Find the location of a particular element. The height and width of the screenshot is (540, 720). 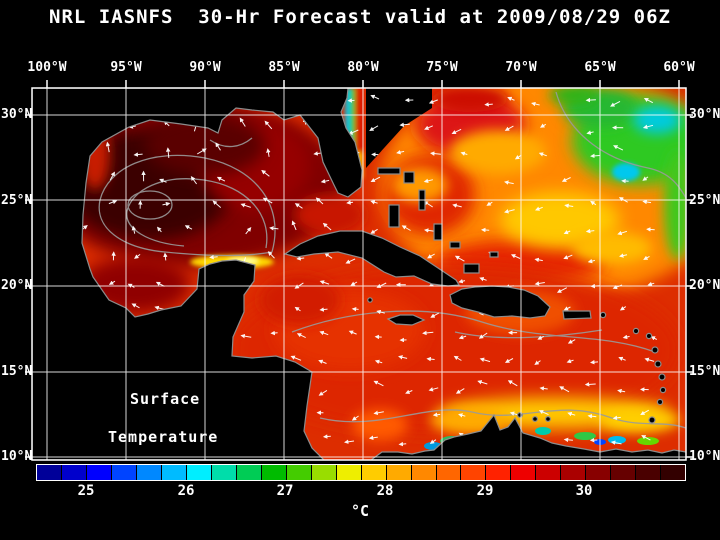

colorbar-unit-label: °C is located at coordinates (360, 511).